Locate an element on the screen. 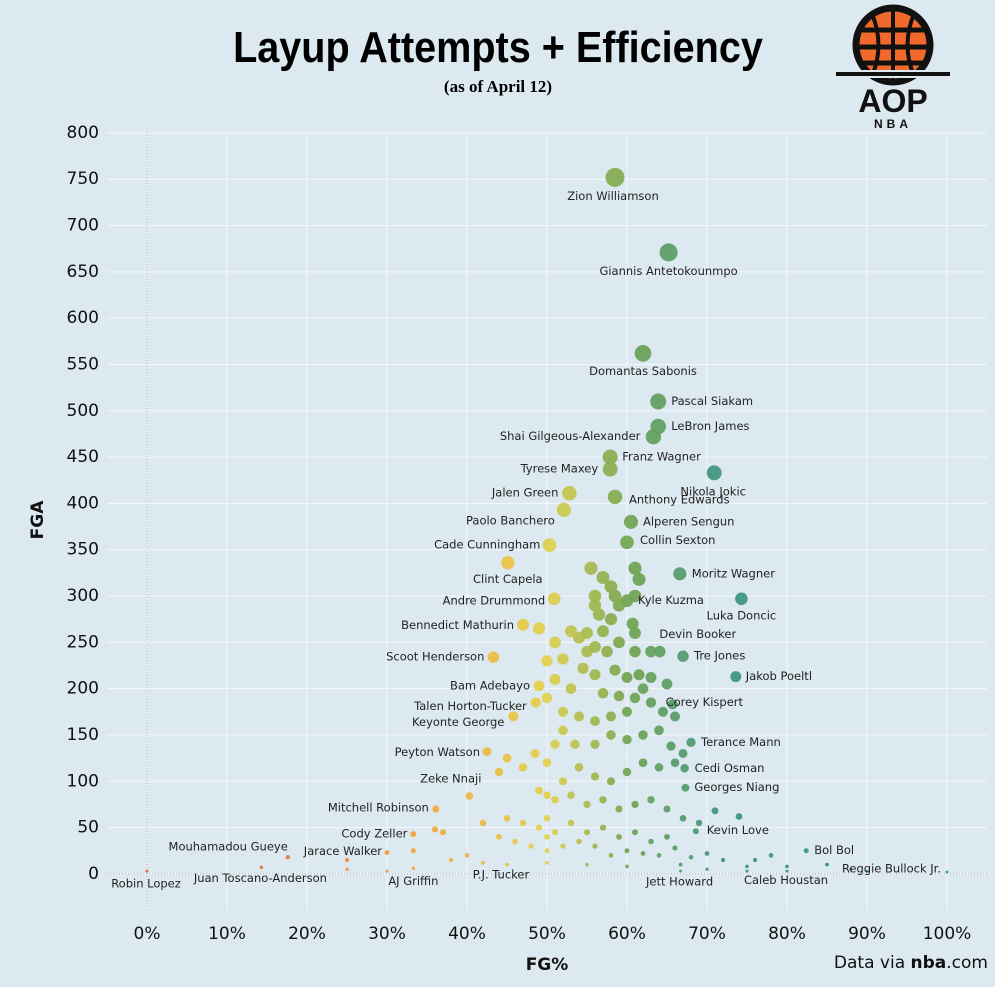  chart-title: Layup Attempts + Efficiency is located at coordinates (498, 46).